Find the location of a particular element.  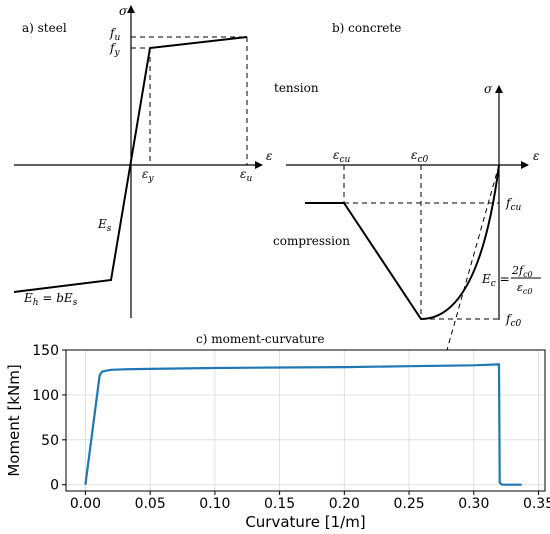

y-tick-label: 0 is located at coordinates (54, 486).